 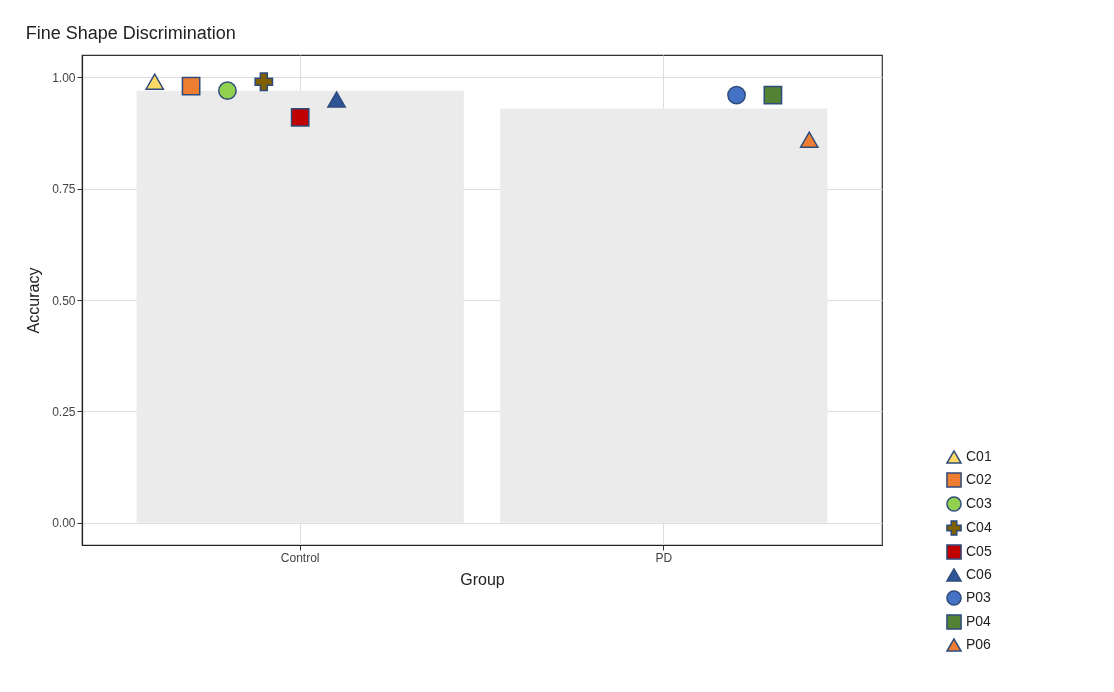 I want to click on y-tick-label: 0.25, so click(x=64, y=411).